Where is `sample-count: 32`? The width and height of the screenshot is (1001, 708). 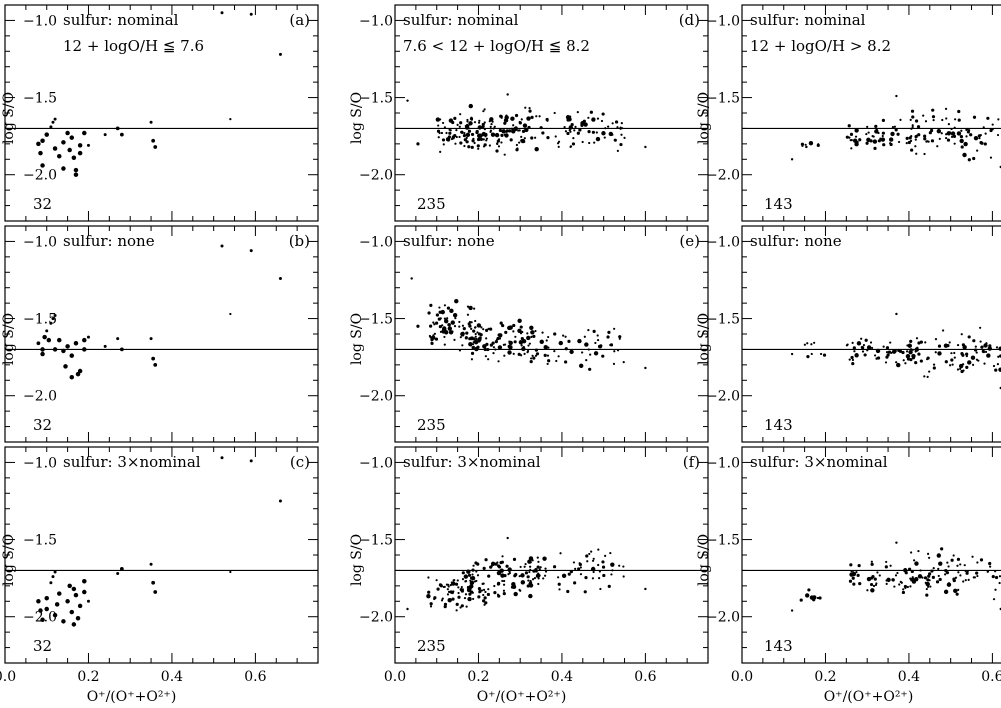 sample-count: 32 is located at coordinates (42, 646).